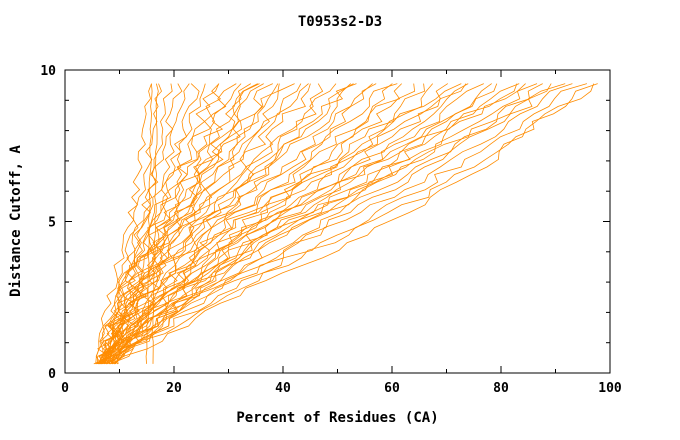 The height and width of the screenshot is (440, 680). Describe the element at coordinates (65, 388) in the screenshot. I see `x-tick-label: 0` at that location.